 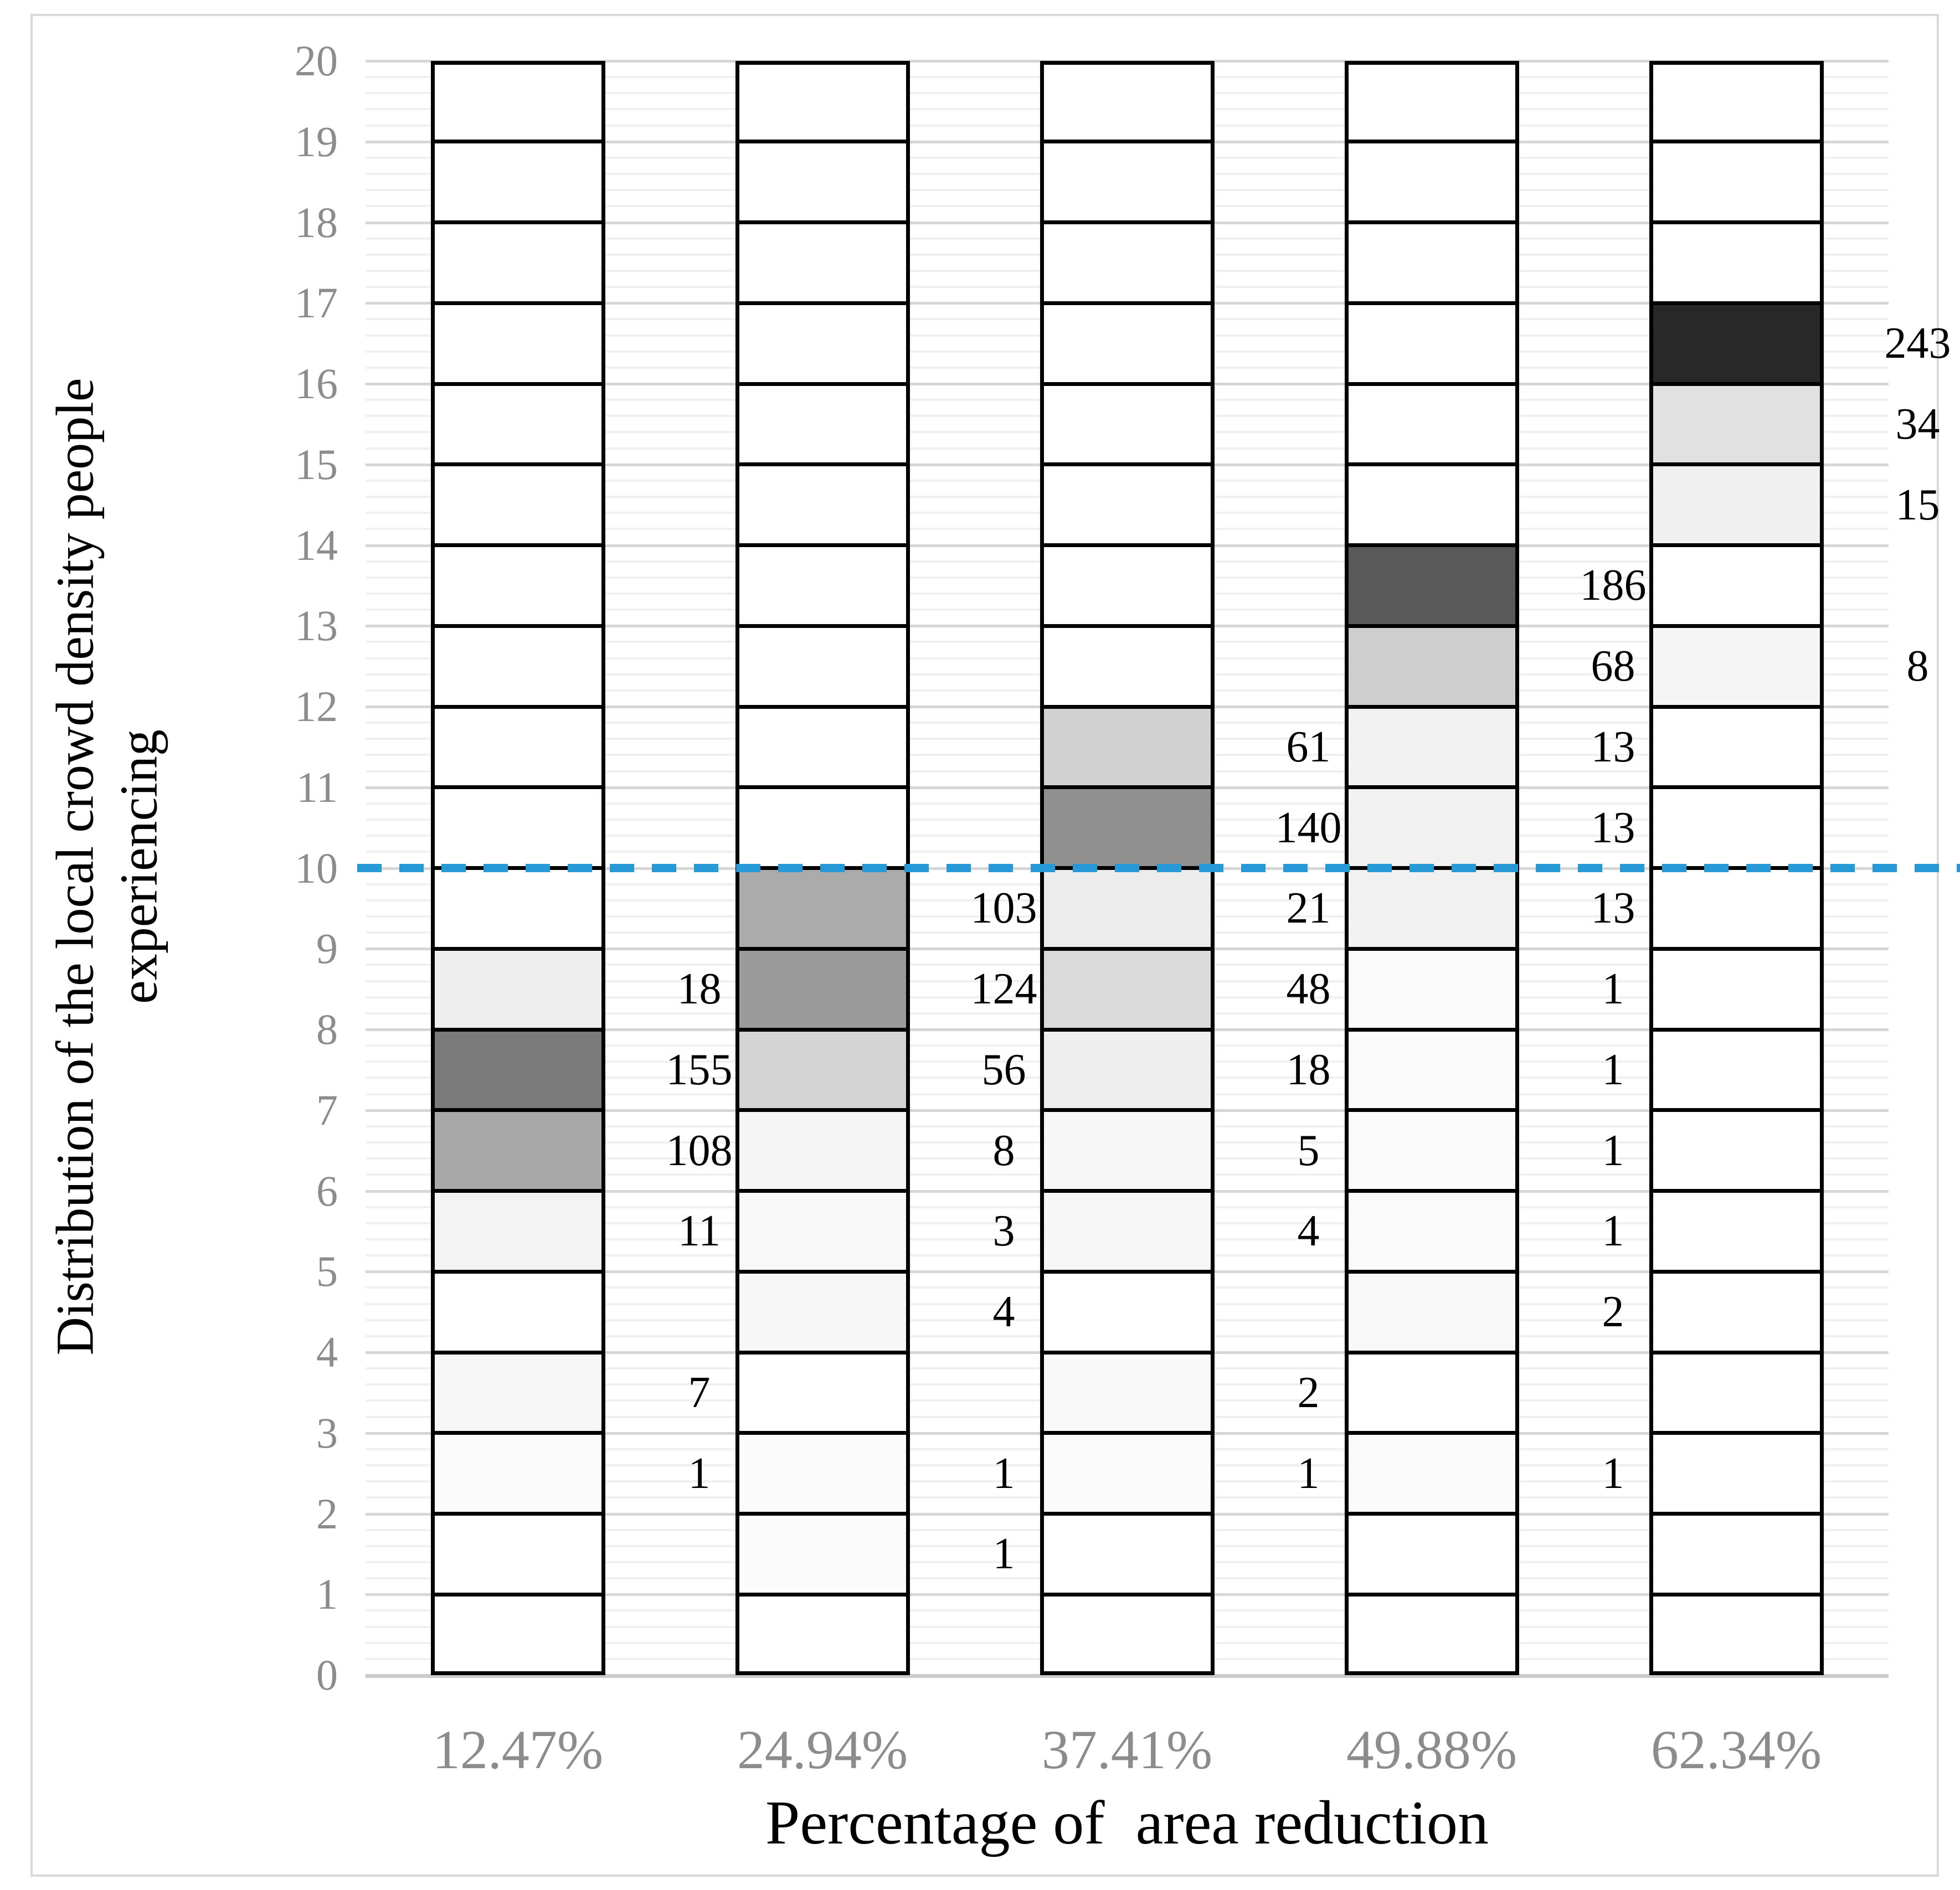 I want to click on cell-value-label: 18, so click(x=1308, y=1069).